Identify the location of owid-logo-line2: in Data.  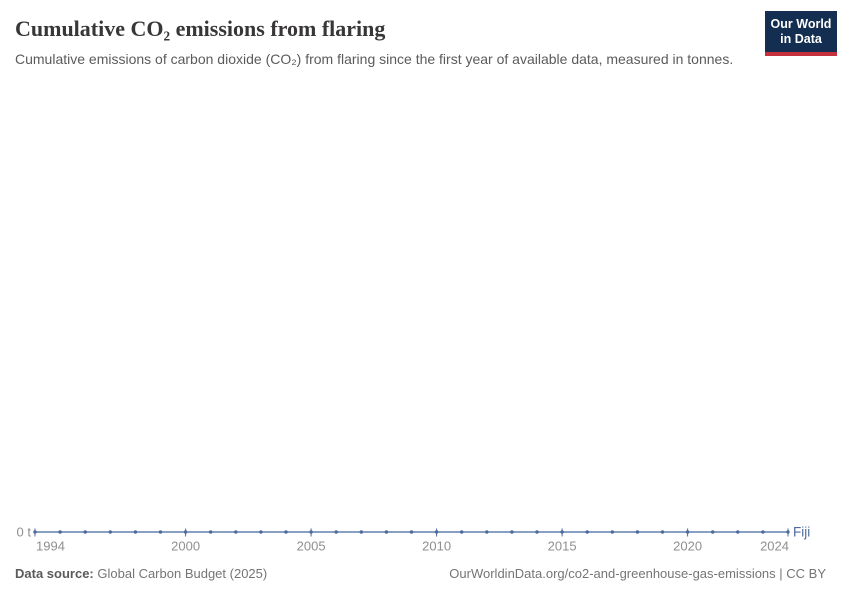
(801, 39).